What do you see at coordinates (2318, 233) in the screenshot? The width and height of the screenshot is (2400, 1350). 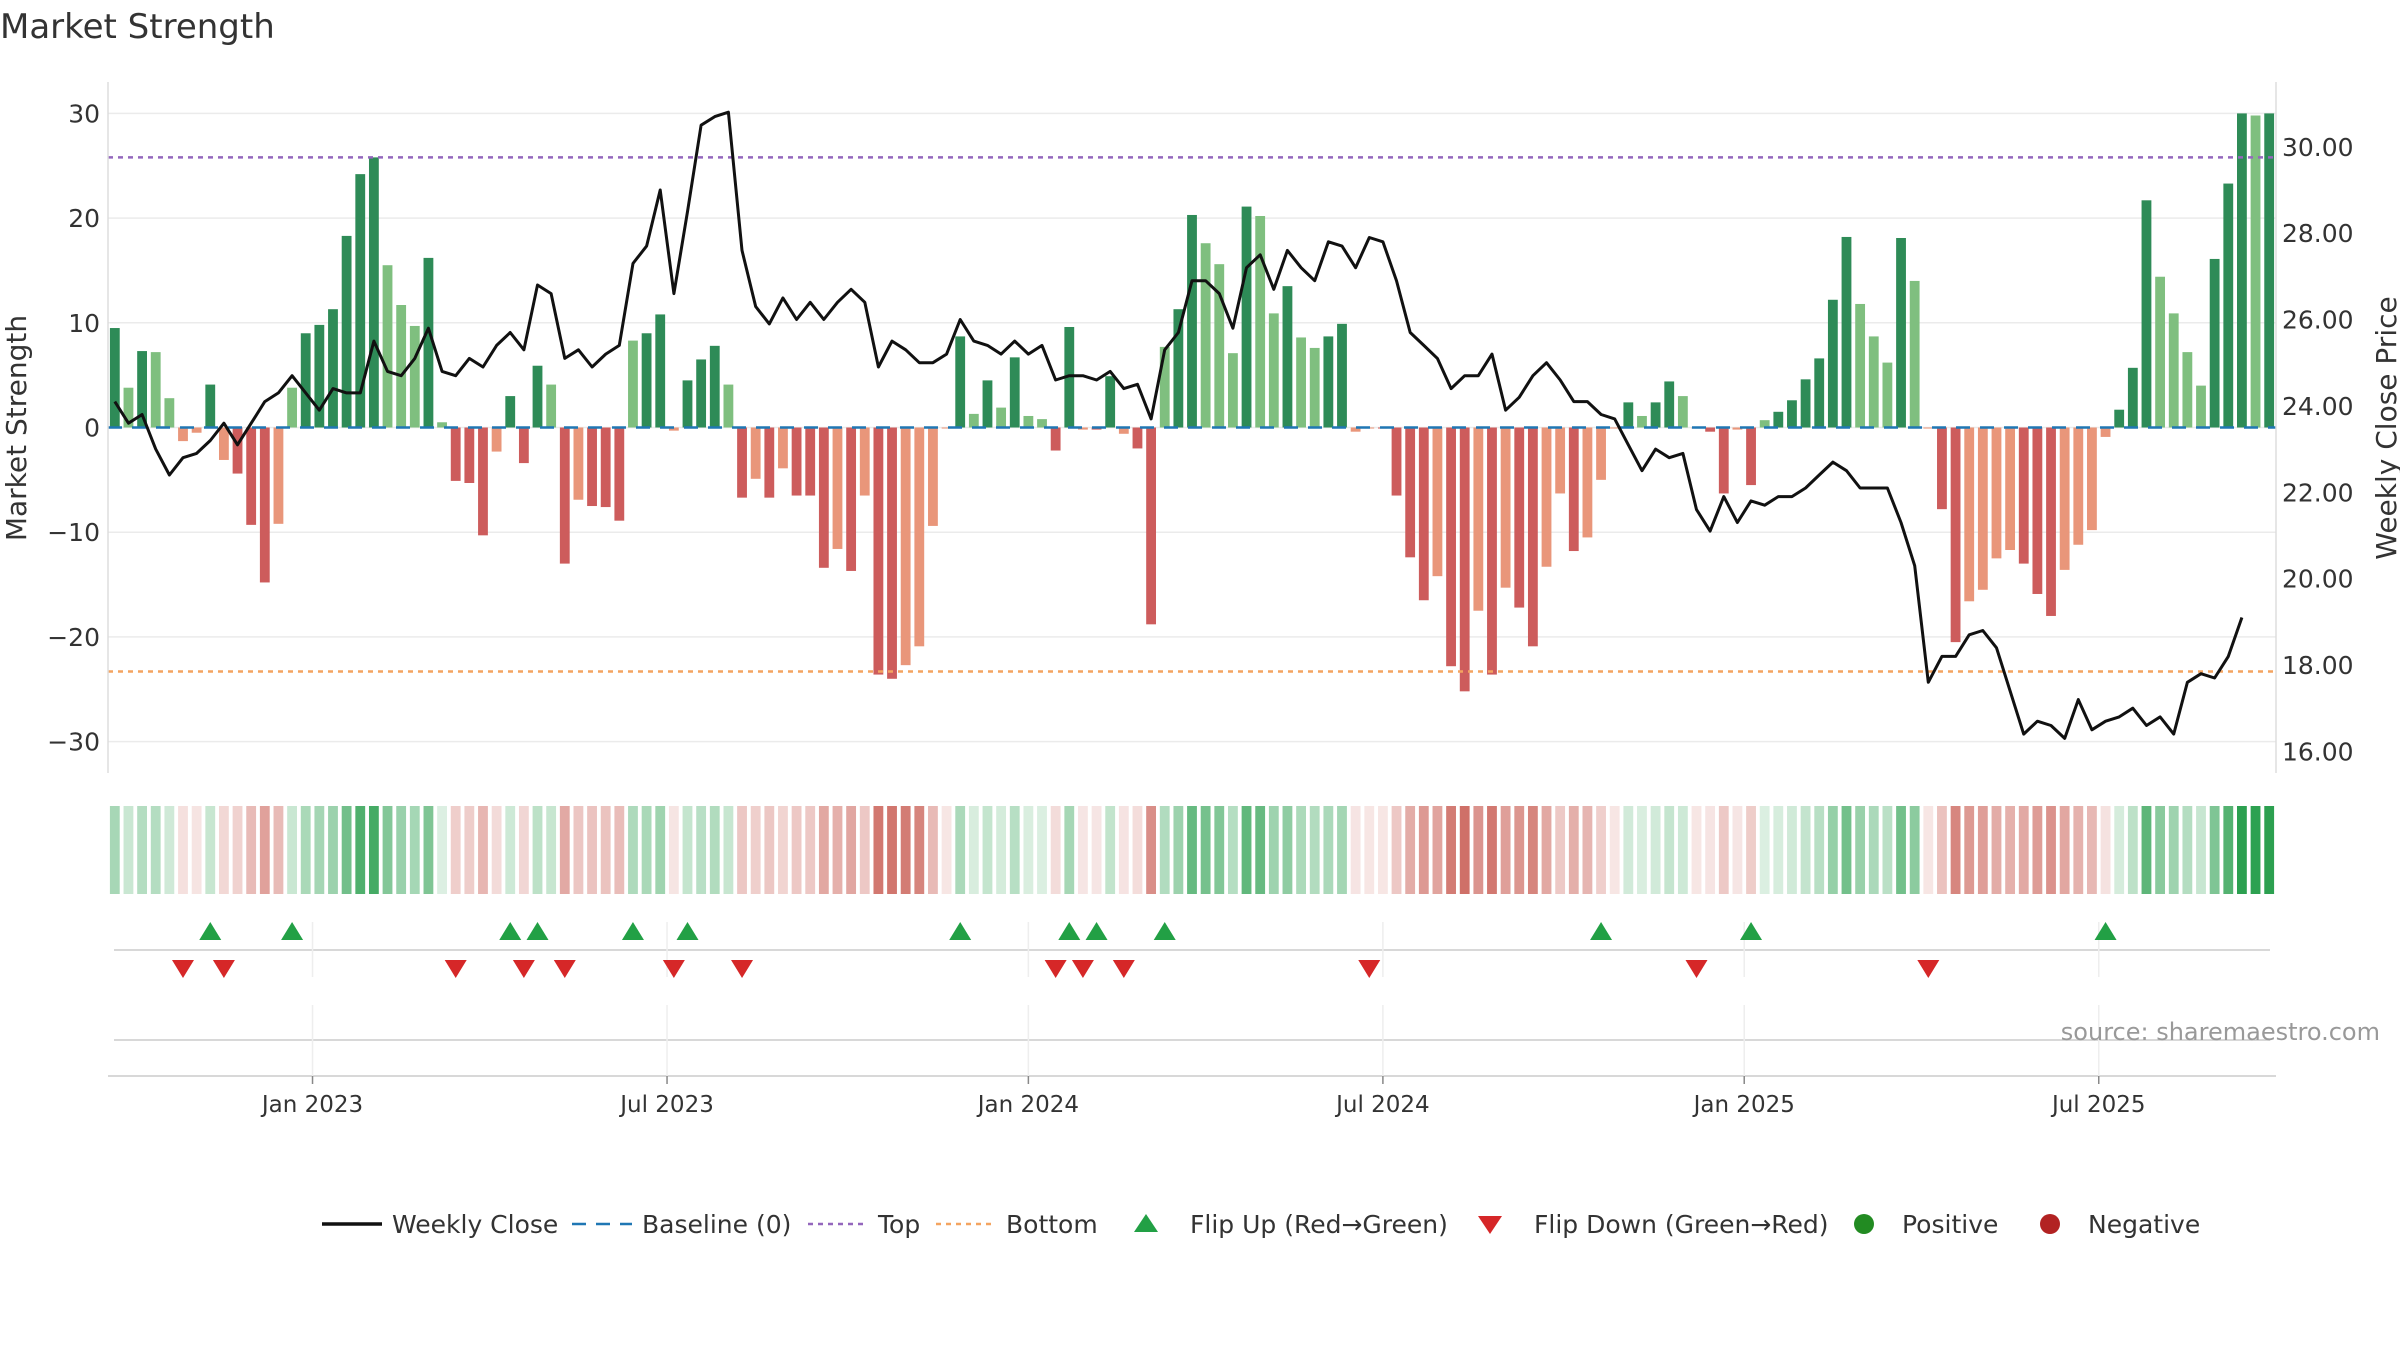 I see `y-tick-right: 28.00` at bounding box center [2318, 233].